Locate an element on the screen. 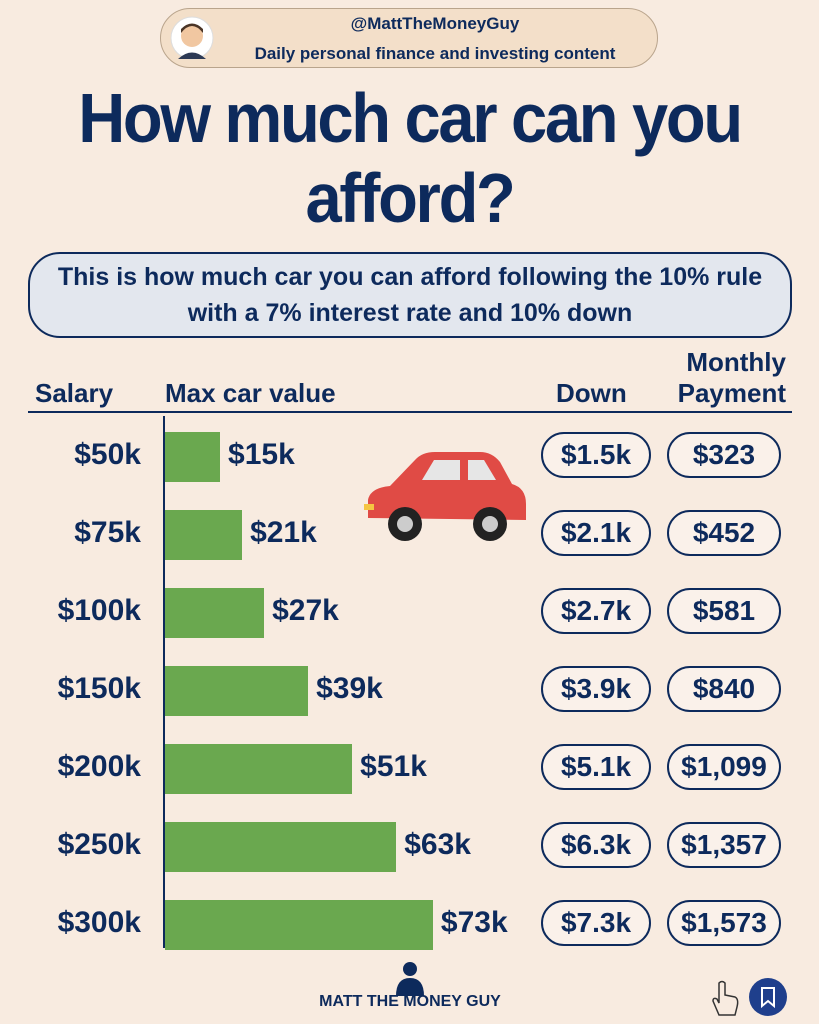 The image size is (819, 1024). title: How much car can you afford? is located at coordinates (410, 158).